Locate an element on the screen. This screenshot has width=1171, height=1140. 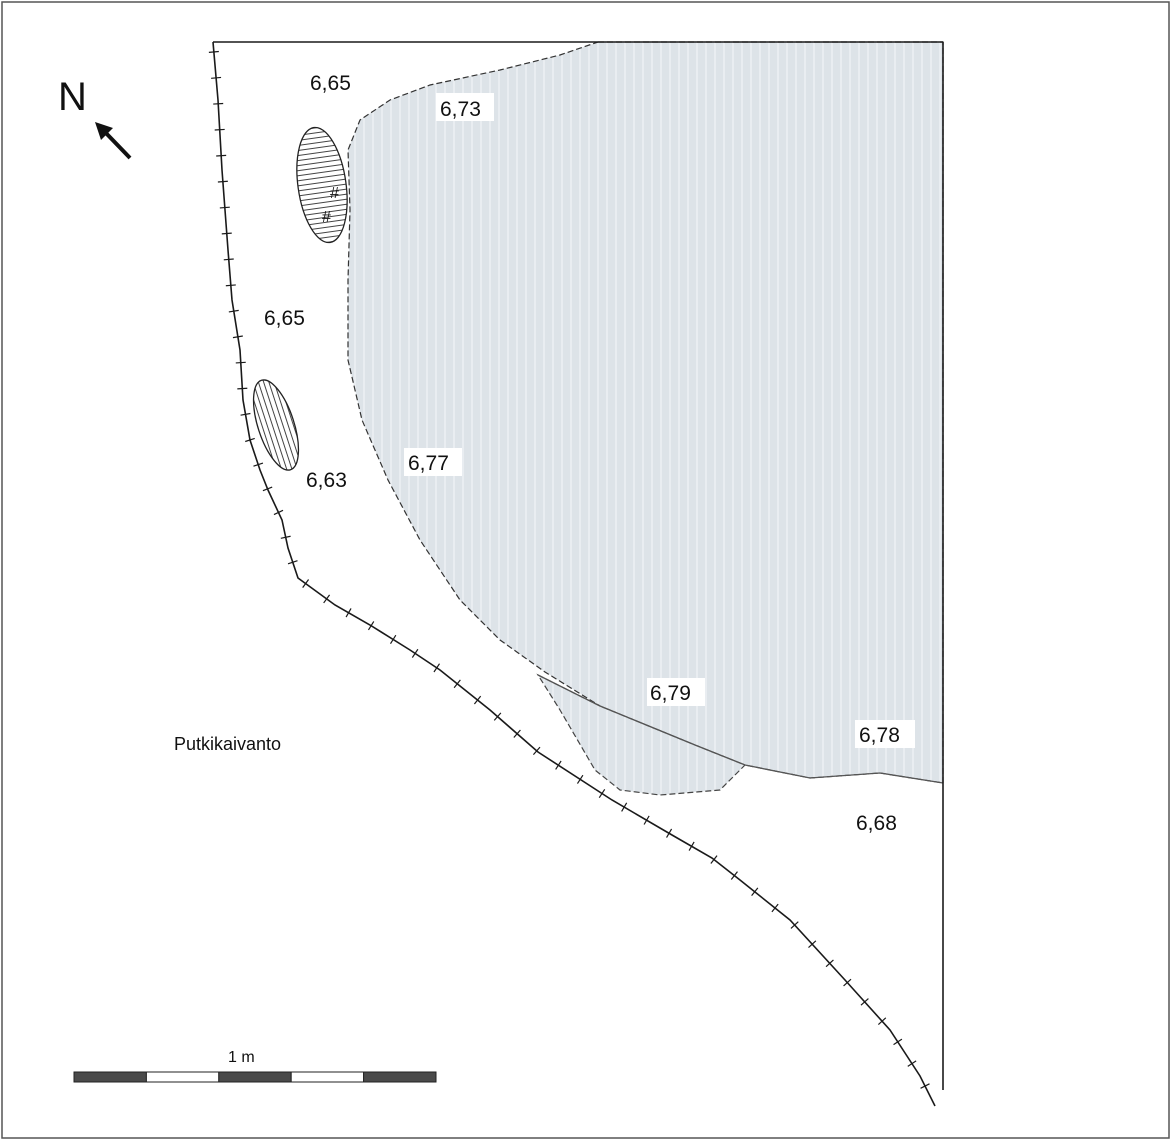
hatched-feature-vertical is located at coordinates (276, 425).